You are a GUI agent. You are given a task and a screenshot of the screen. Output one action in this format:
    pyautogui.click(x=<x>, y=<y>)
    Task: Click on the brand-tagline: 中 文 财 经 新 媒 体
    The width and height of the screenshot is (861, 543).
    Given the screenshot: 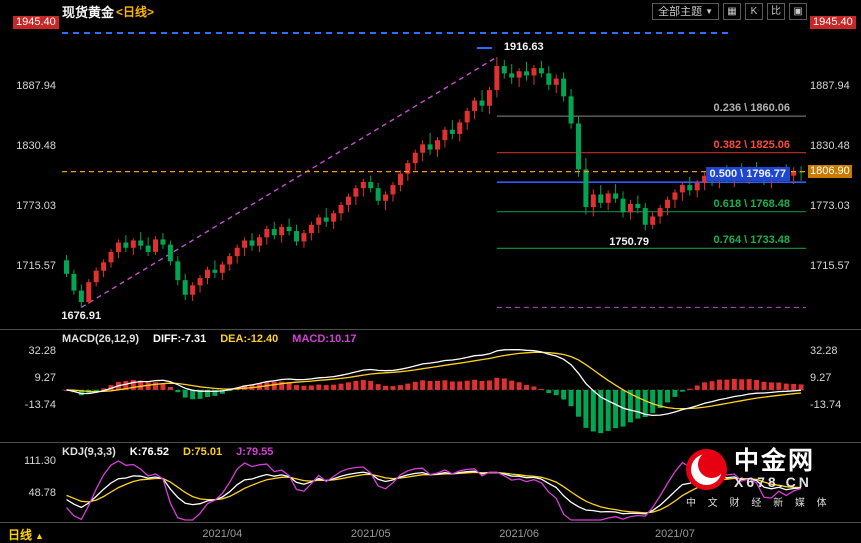 What is the action you would take?
    pyautogui.click(x=759, y=503)
    